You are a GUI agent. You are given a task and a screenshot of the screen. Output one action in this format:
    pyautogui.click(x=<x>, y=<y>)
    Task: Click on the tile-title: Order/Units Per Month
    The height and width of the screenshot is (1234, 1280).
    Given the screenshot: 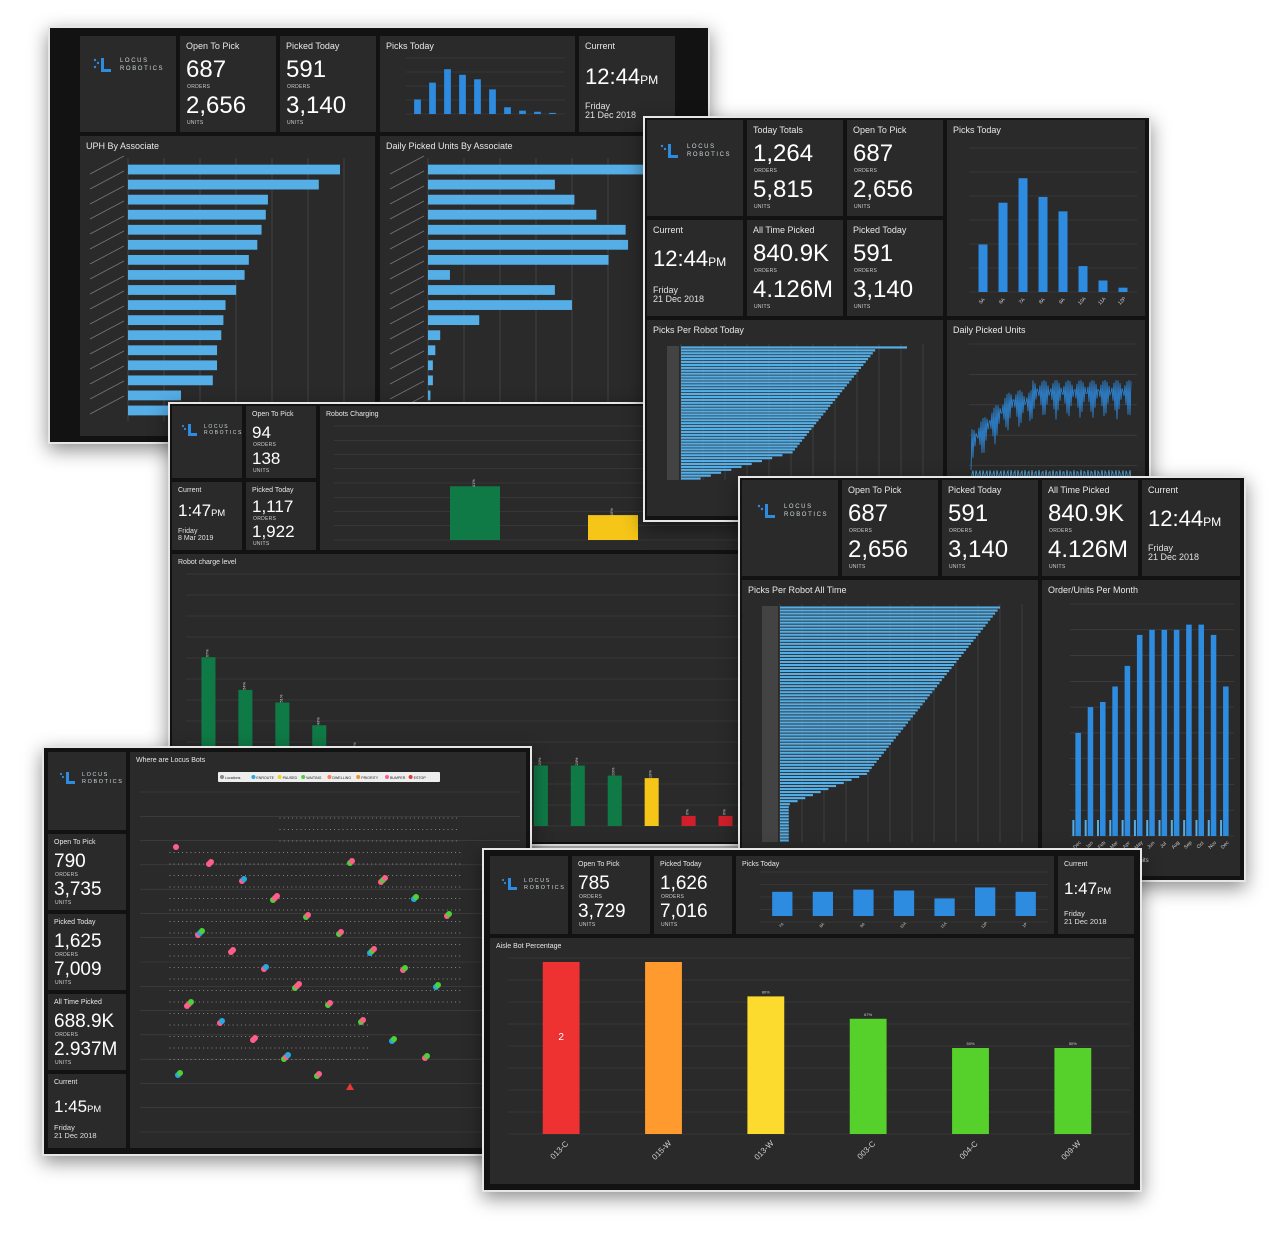 What is the action you would take?
    pyautogui.click(x=1093, y=590)
    